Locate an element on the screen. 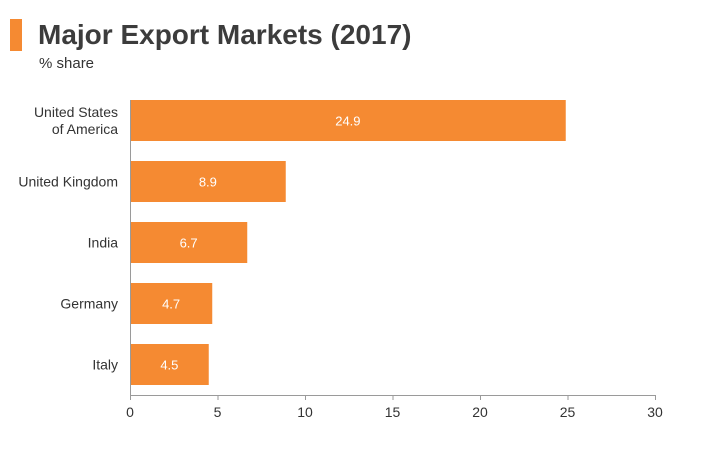  category-label: United States of America is located at coordinates (76, 120).